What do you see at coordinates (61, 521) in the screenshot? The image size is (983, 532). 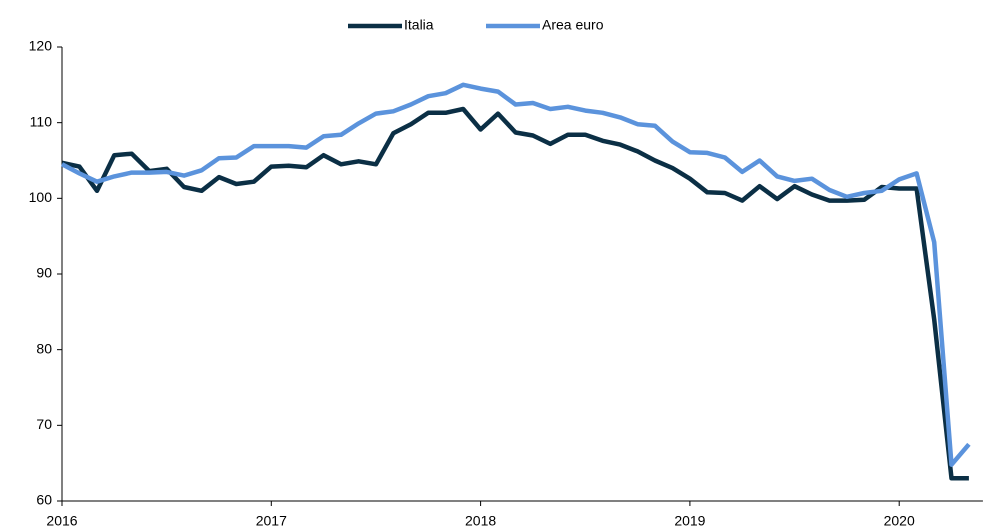 I see `x-tick-label: 2016` at bounding box center [61, 521].